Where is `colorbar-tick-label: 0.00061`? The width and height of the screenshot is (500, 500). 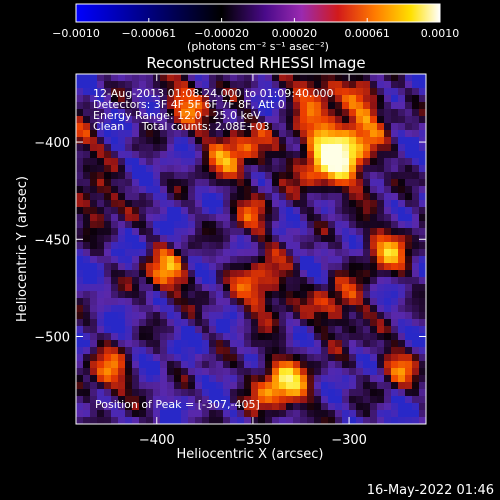
colorbar-tick-label: 0.00061 is located at coordinates (367, 33).